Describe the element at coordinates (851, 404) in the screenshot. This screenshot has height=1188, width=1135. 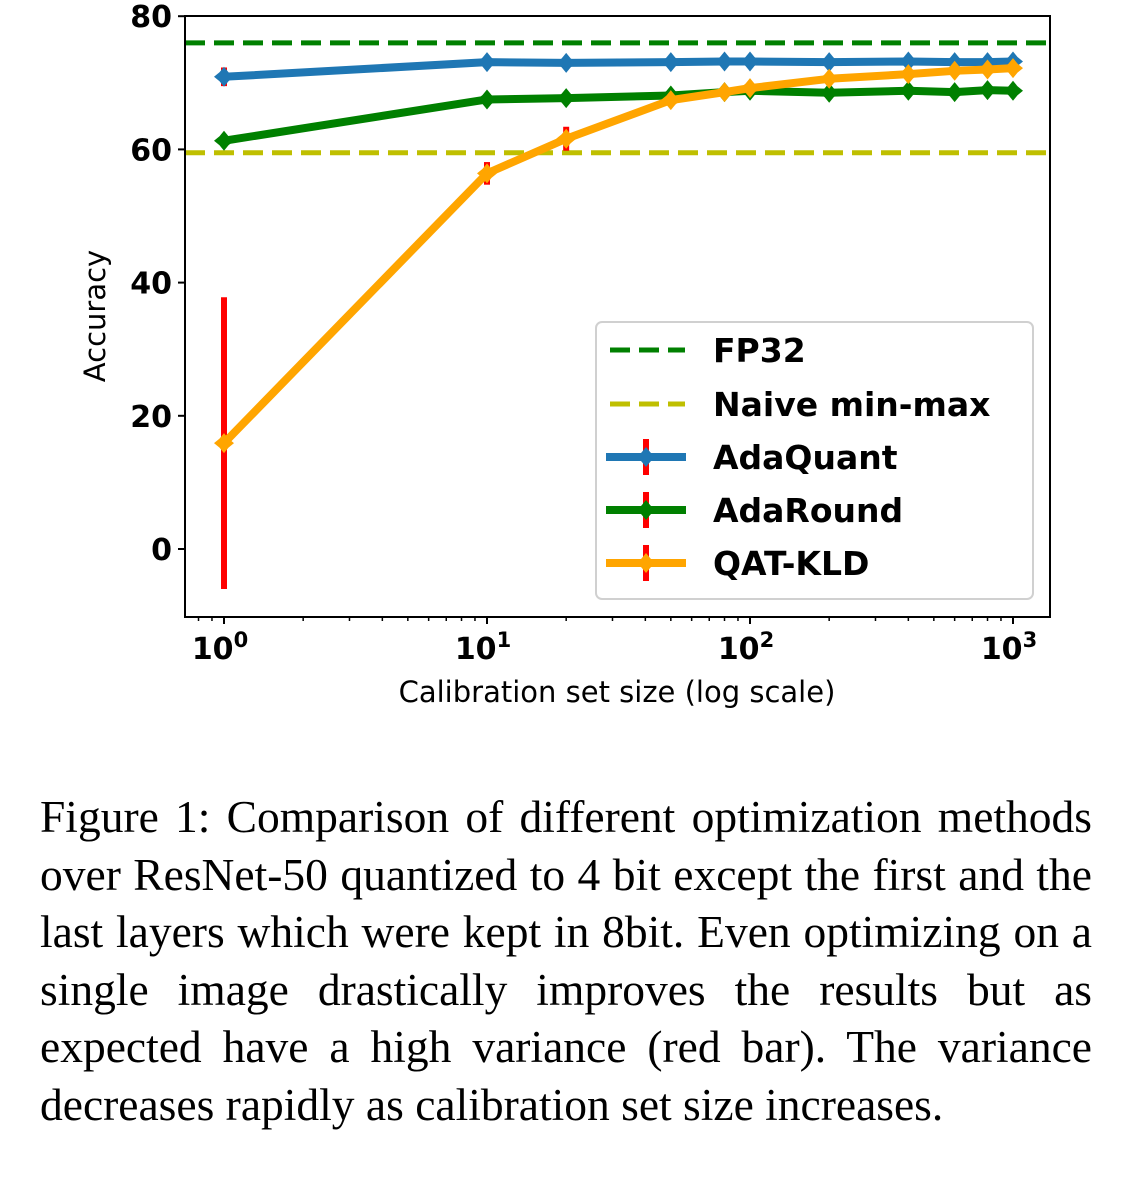
I see `legend-label: Naive min-max` at that location.